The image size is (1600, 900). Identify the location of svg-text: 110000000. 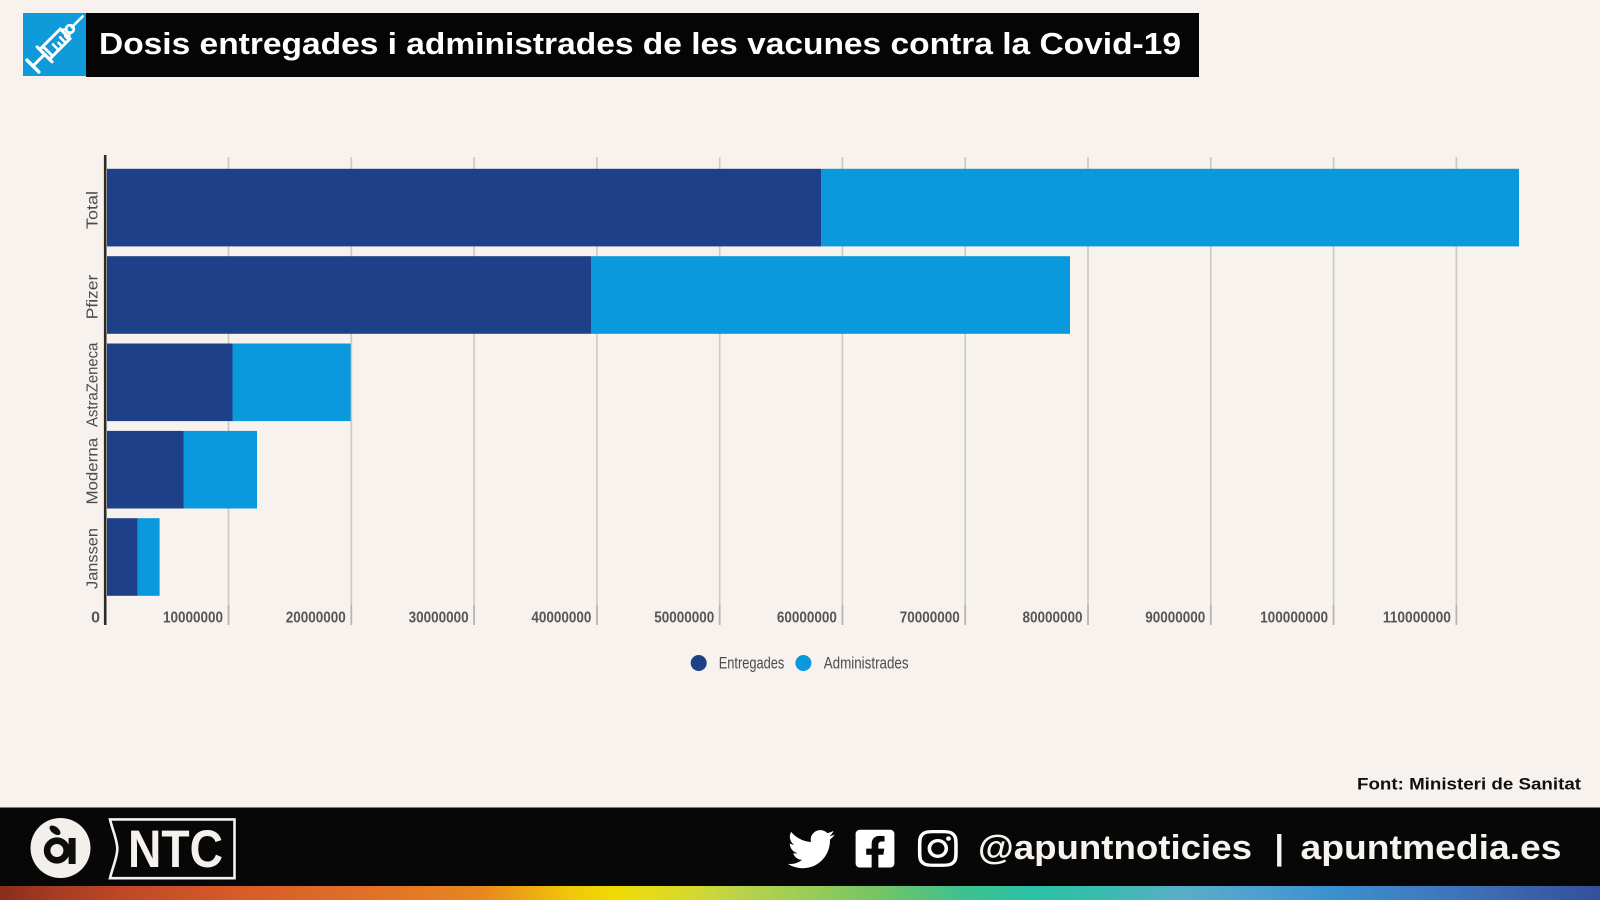
(1417, 618).